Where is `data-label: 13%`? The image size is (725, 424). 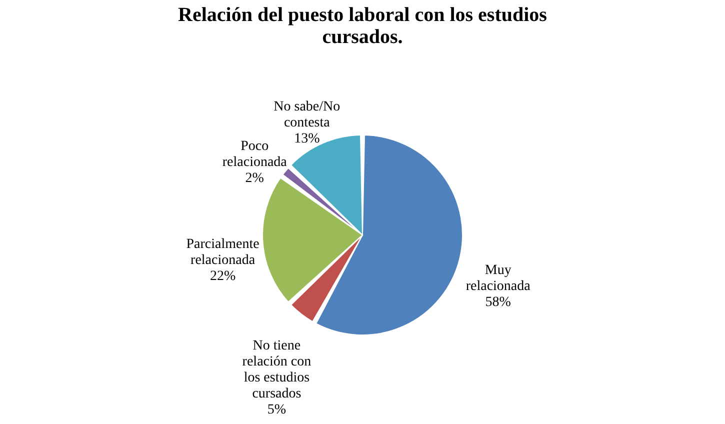
data-label: 13% is located at coordinates (307, 139).